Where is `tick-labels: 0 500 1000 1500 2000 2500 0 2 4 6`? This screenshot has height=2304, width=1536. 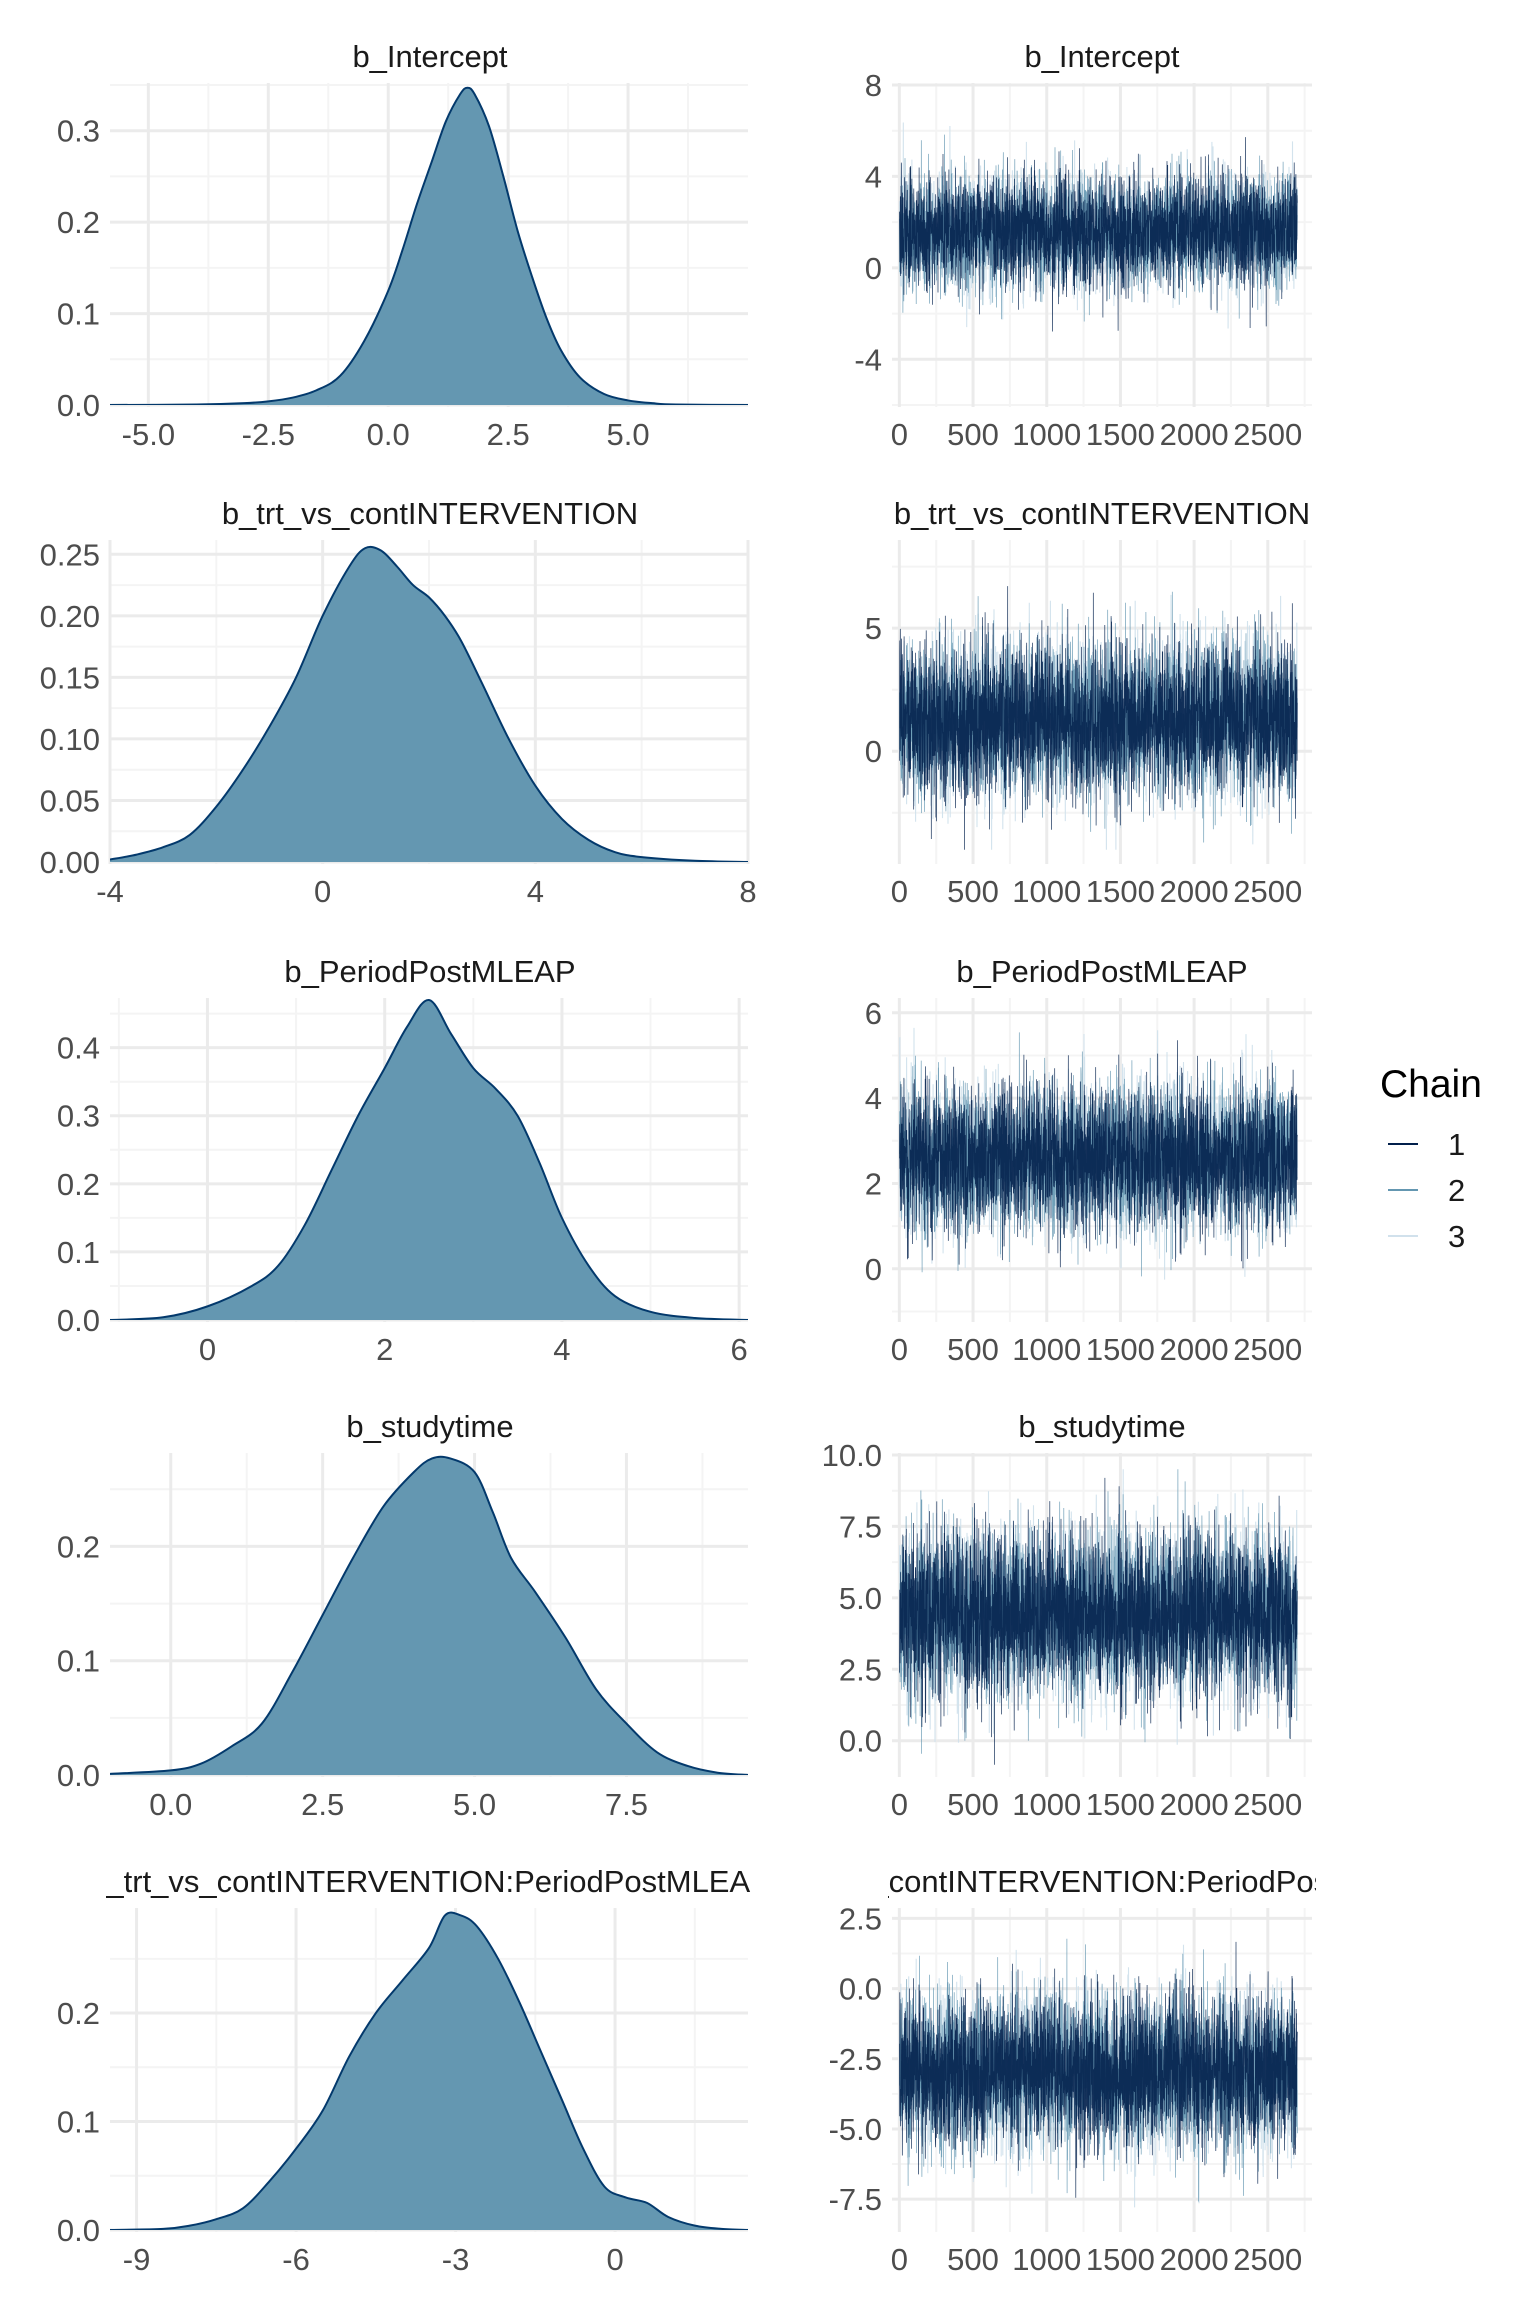
tick-labels: 0 500 1000 1500 2000 2500 0 2 4 6 is located at coordinates (1084, 1181).